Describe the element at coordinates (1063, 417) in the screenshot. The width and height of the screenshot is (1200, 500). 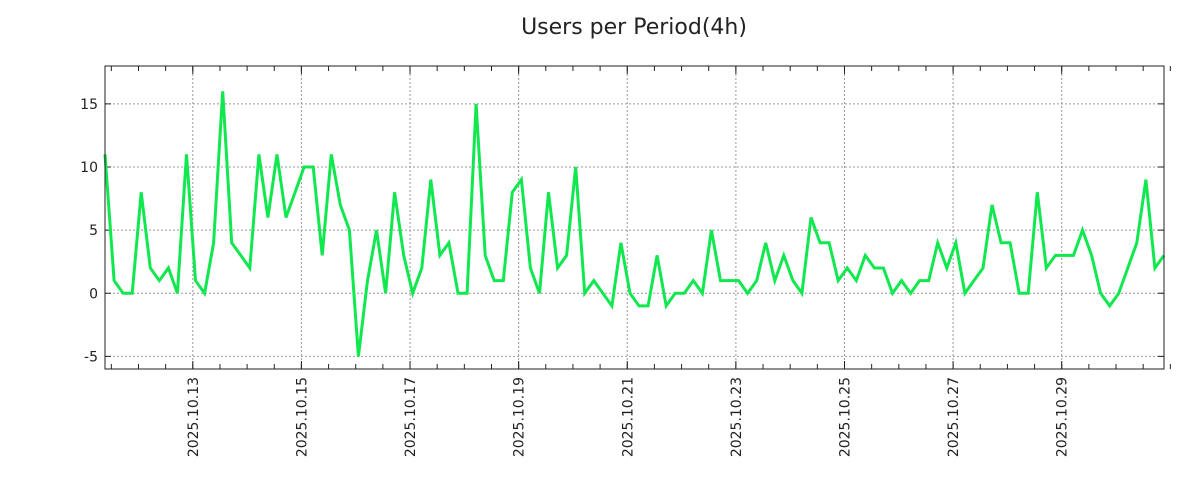
I see `x-tick-label: 2025.10.29` at that location.